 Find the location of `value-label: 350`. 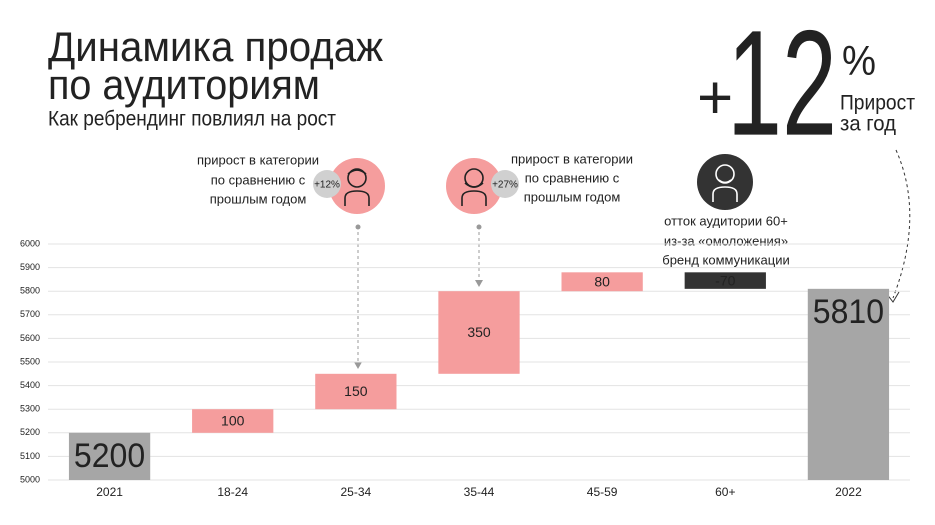

value-label: 350 is located at coordinates (479, 332).